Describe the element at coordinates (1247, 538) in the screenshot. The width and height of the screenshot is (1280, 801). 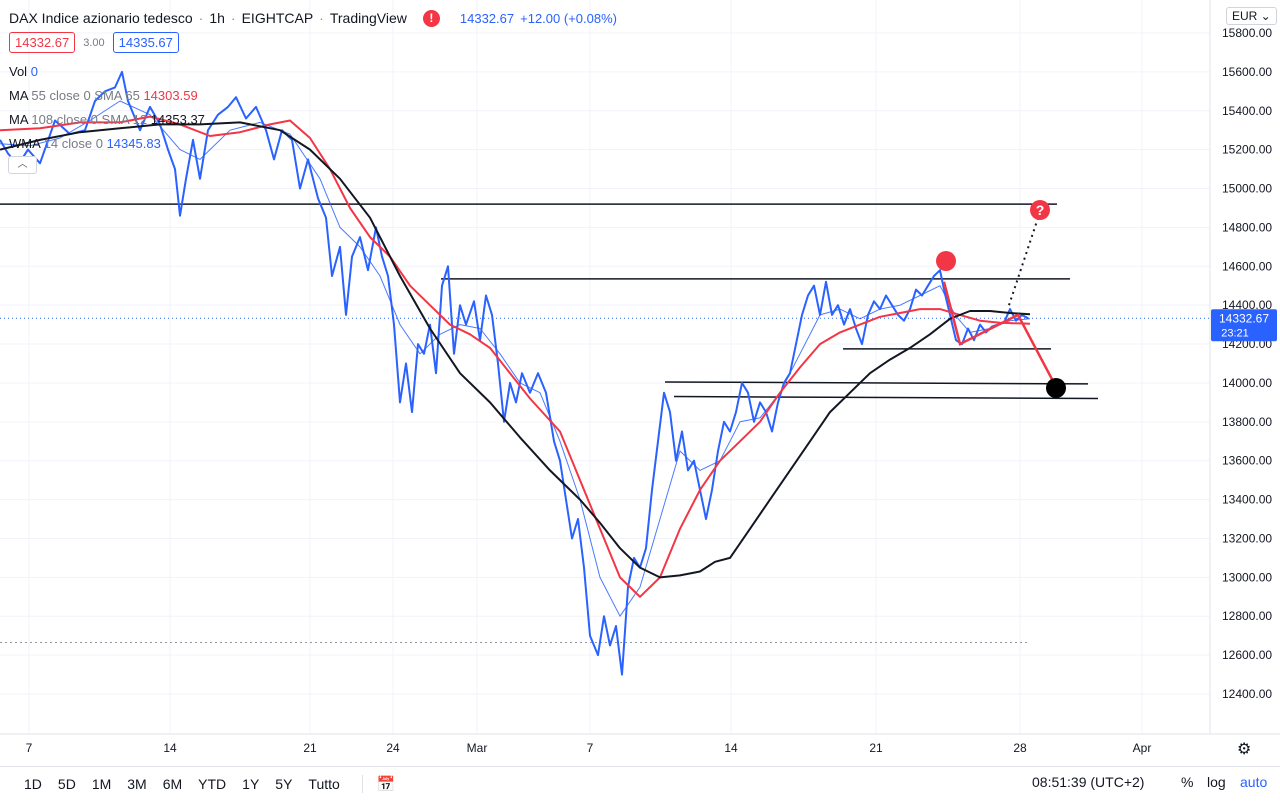
I see `price-tick-label: 13200.00` at that location.